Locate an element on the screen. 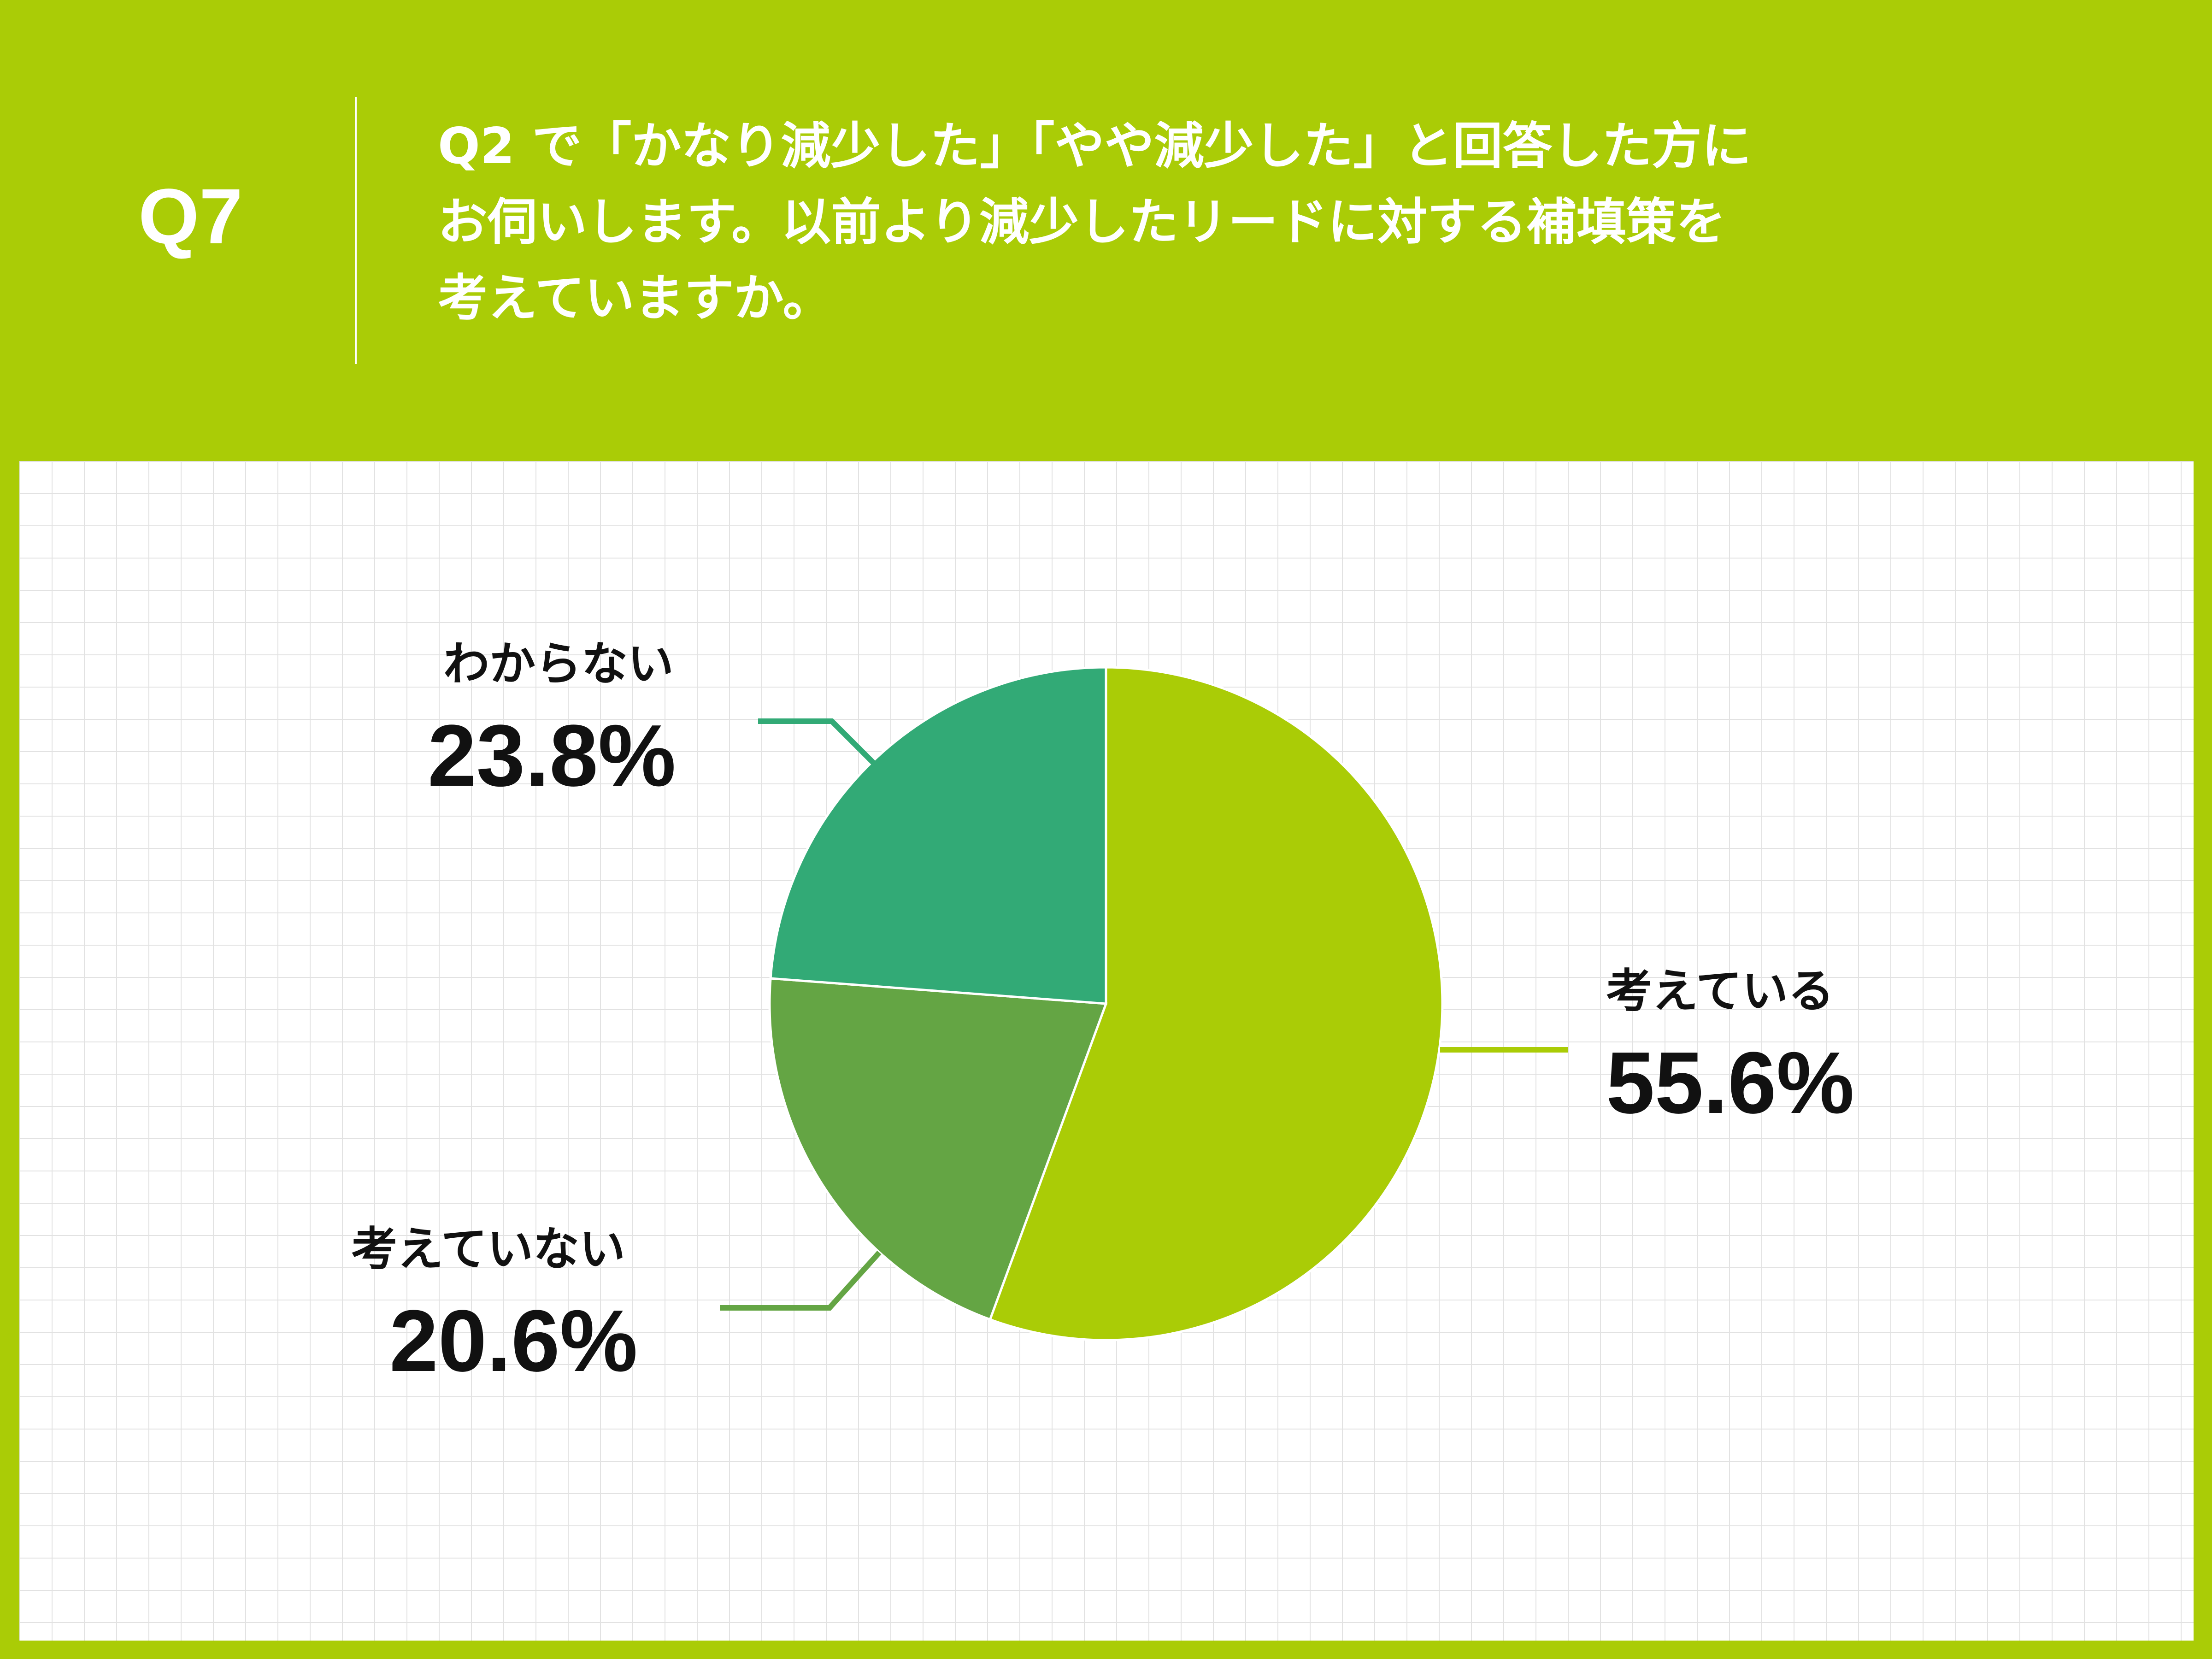  pie-slices is located at coordinates (1106, 1003).